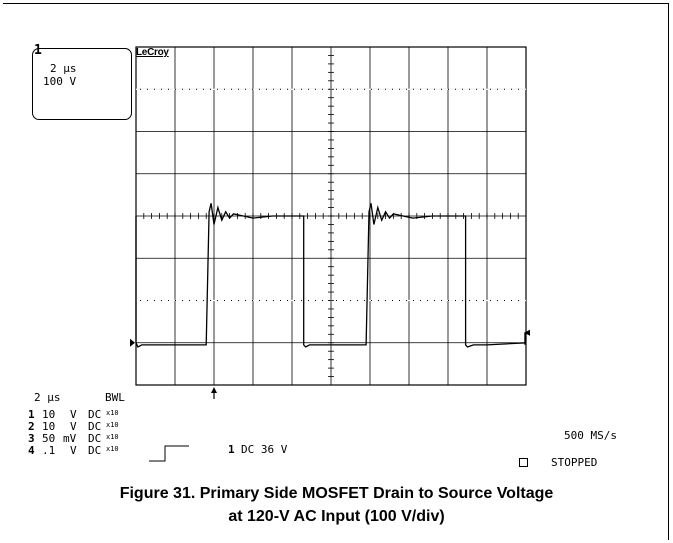 This screenshot has width=673, height=543. I want to click on footer-timebase: 2 μs, so click(47, 397).